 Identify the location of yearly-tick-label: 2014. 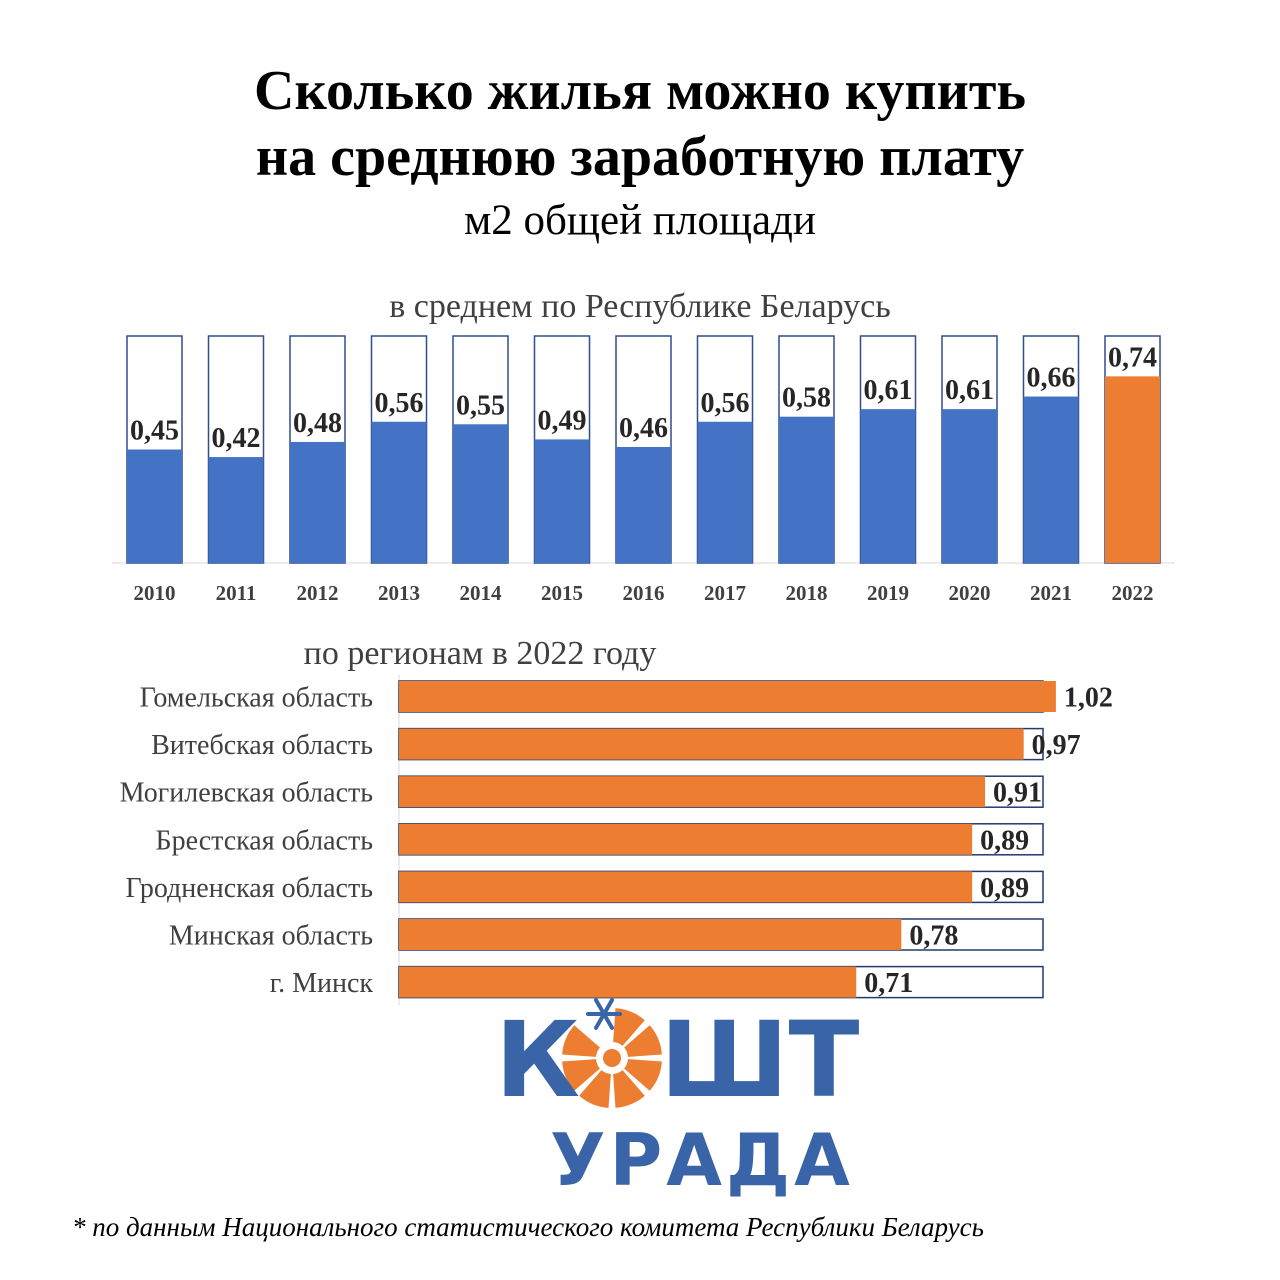
(481, 593).